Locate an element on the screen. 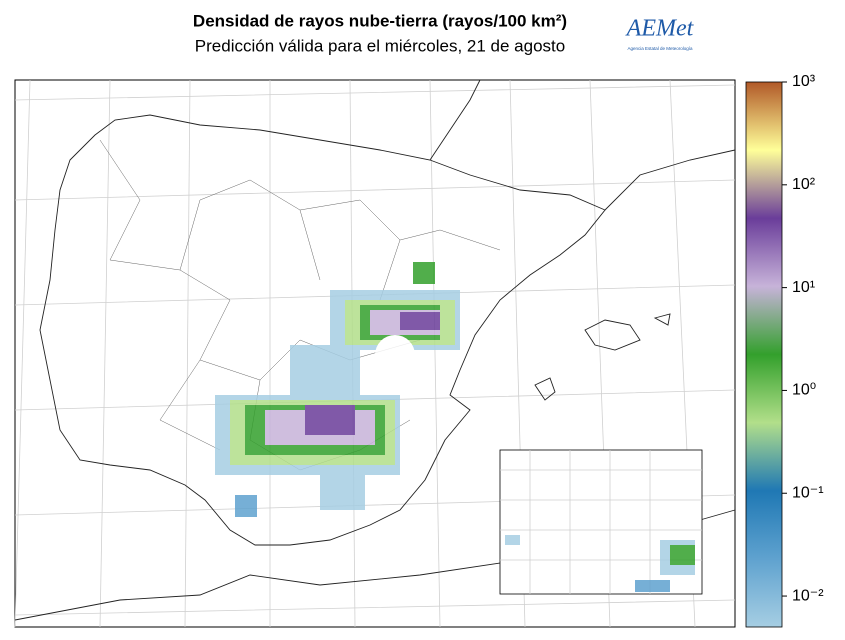 The height and width of the screenshot is (640, 845). inset-cells is located at coordinates (600, 563).